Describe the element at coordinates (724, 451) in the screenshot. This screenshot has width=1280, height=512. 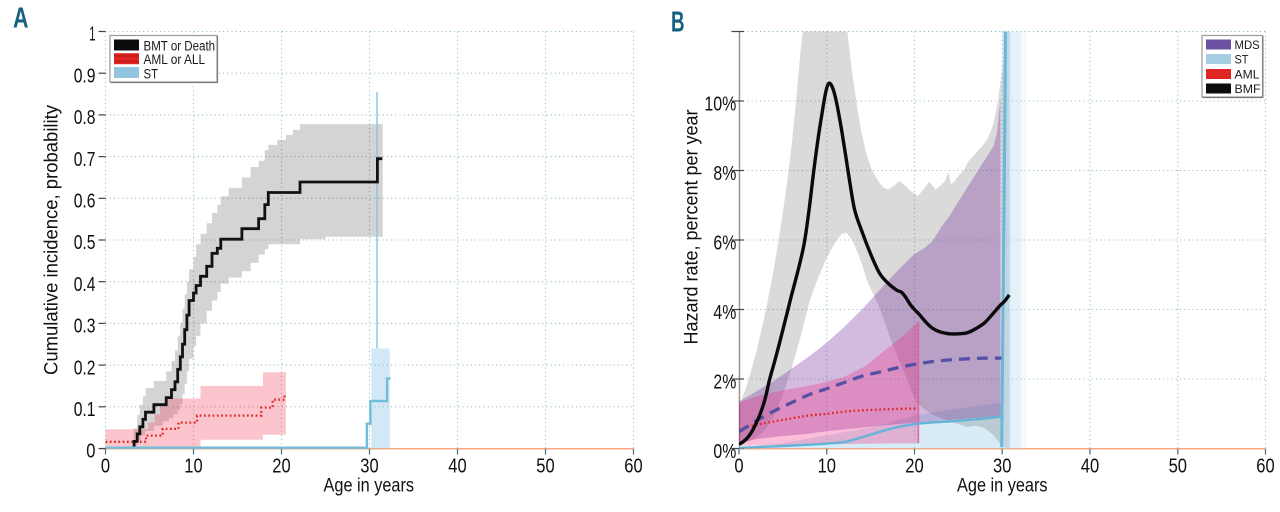
I see `svg-text: 0%` at that location.